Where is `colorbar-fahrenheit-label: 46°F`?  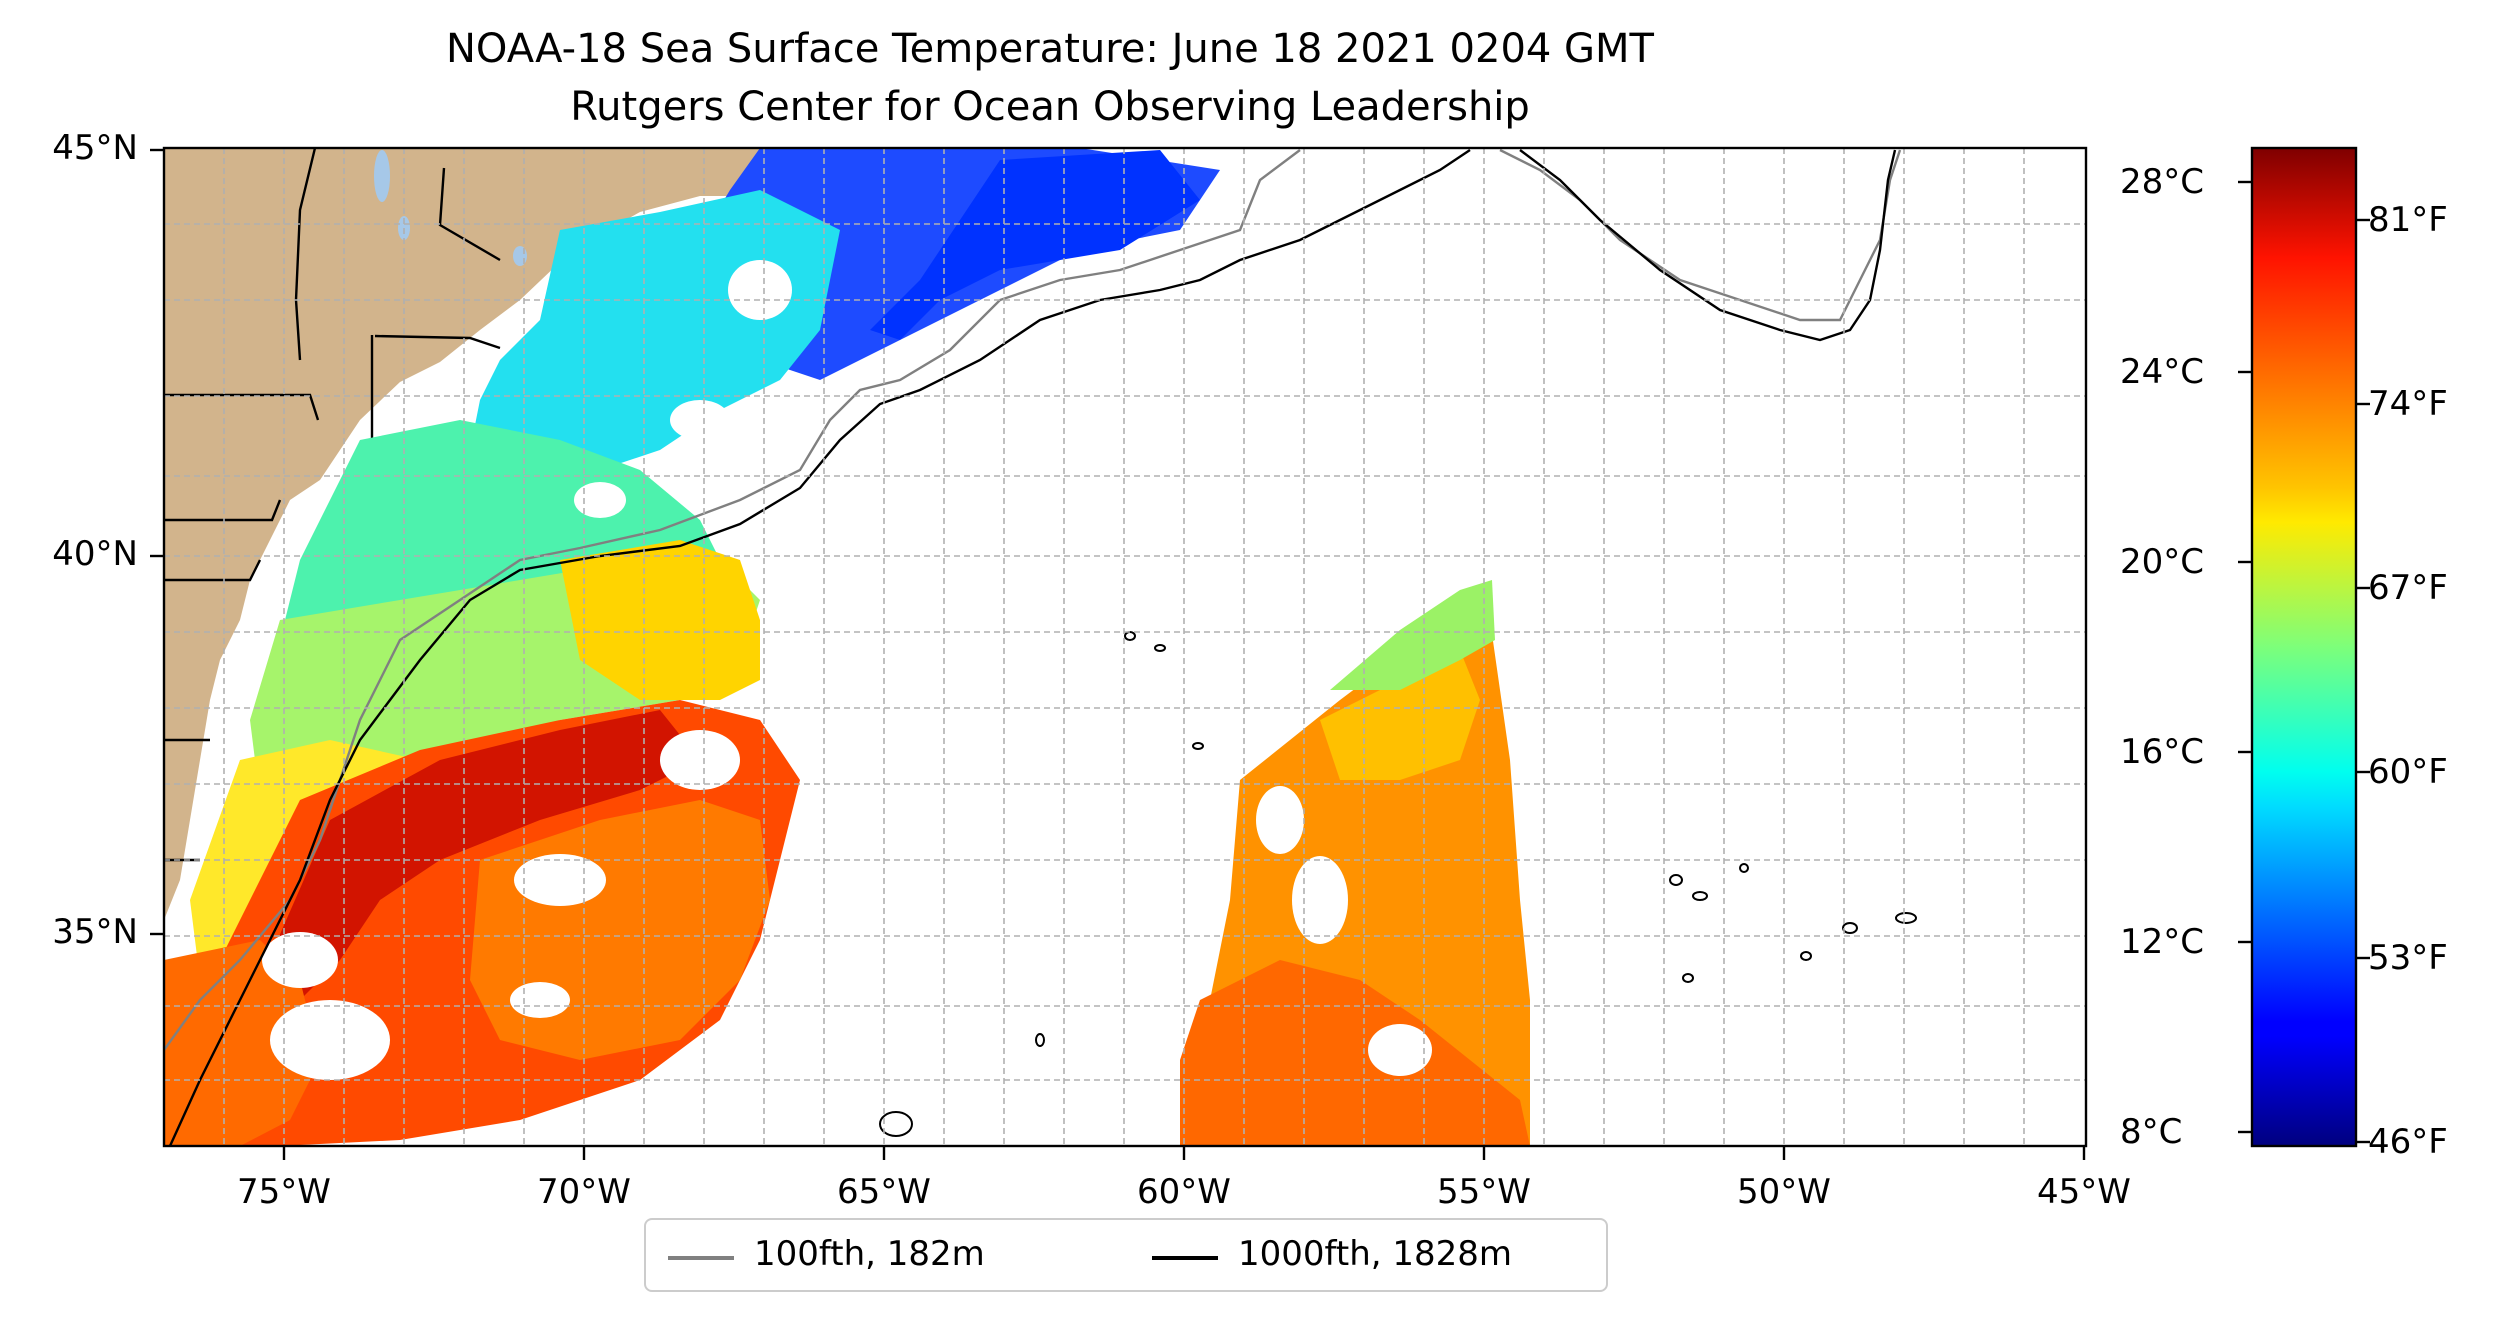 colorbar-fahrenheit-label: 46°F is located at coordinates (2408, 1142).